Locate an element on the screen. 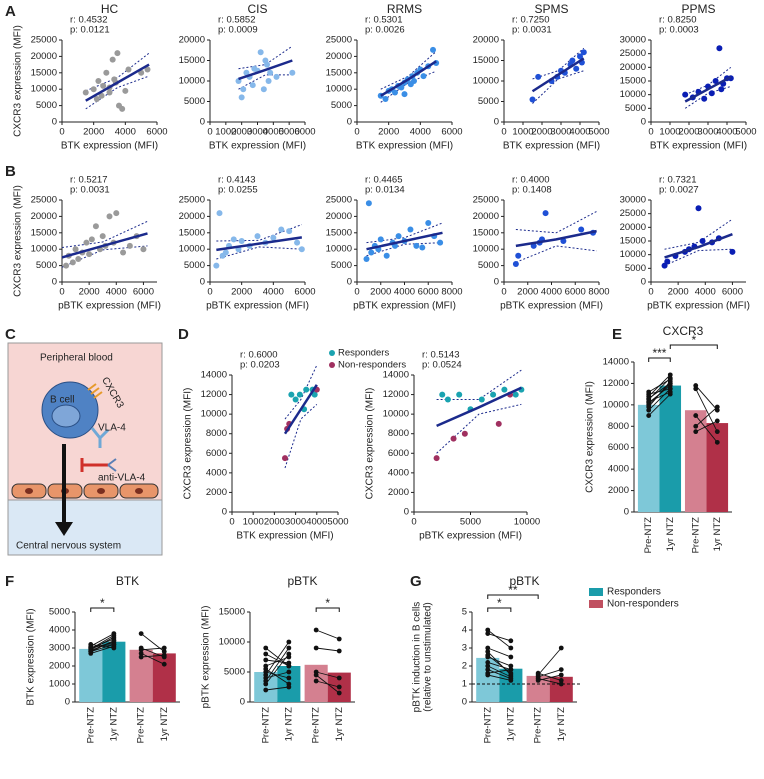  endothelium is located at coordinates (85, 491).